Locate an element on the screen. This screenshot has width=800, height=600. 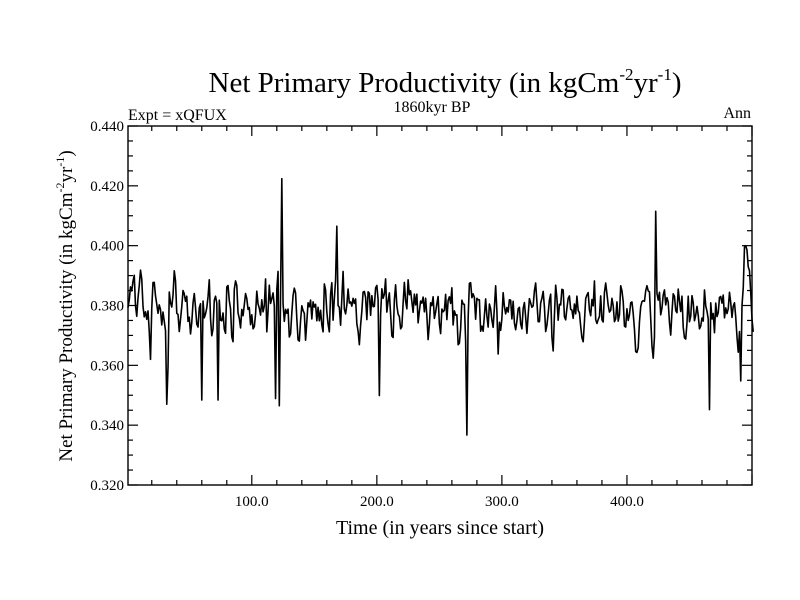
x-tick-label: 200.0 is located at coordinates (377, 502).